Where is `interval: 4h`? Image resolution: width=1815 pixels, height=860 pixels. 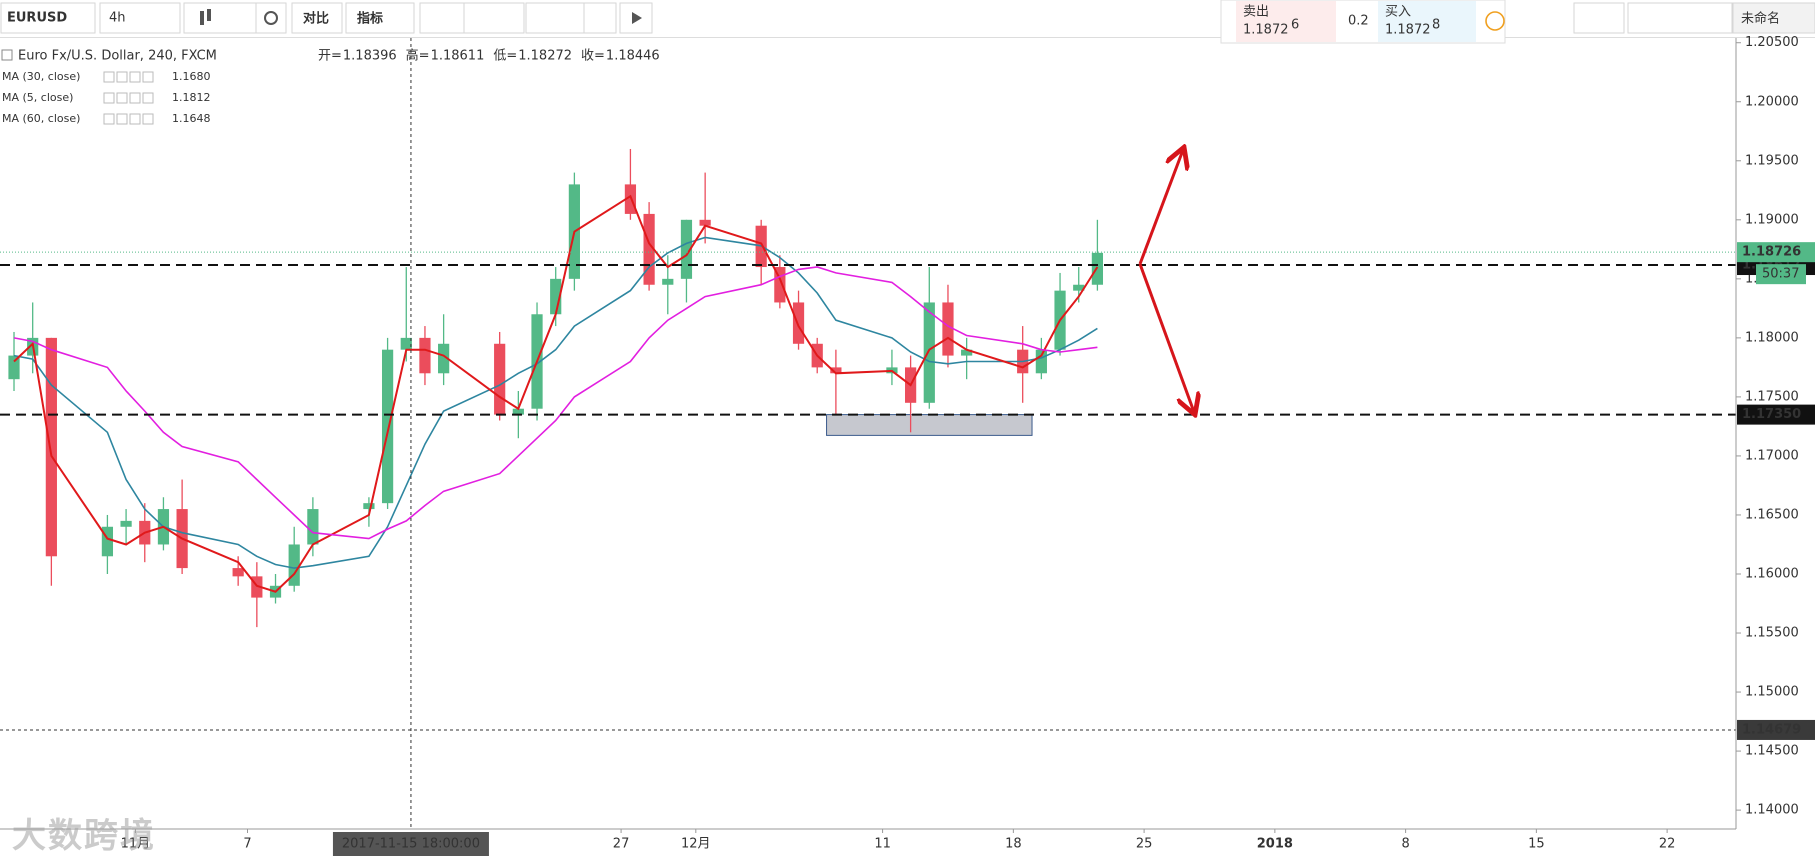
interval: 4h is located at coordinates (117, 18).